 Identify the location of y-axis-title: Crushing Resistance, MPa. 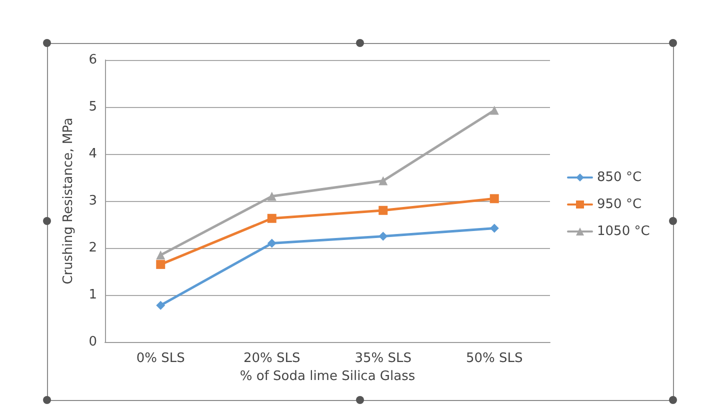
(68, 201).